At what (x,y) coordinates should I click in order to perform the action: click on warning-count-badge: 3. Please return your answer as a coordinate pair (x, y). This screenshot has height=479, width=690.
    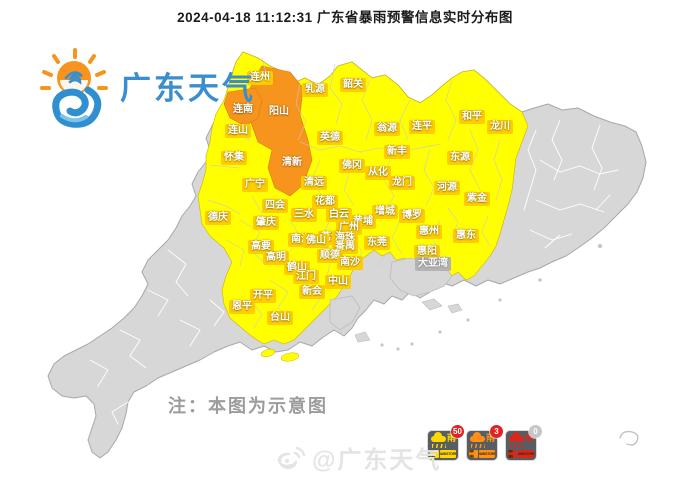
    Looking at the image, I should click on (496, 431).